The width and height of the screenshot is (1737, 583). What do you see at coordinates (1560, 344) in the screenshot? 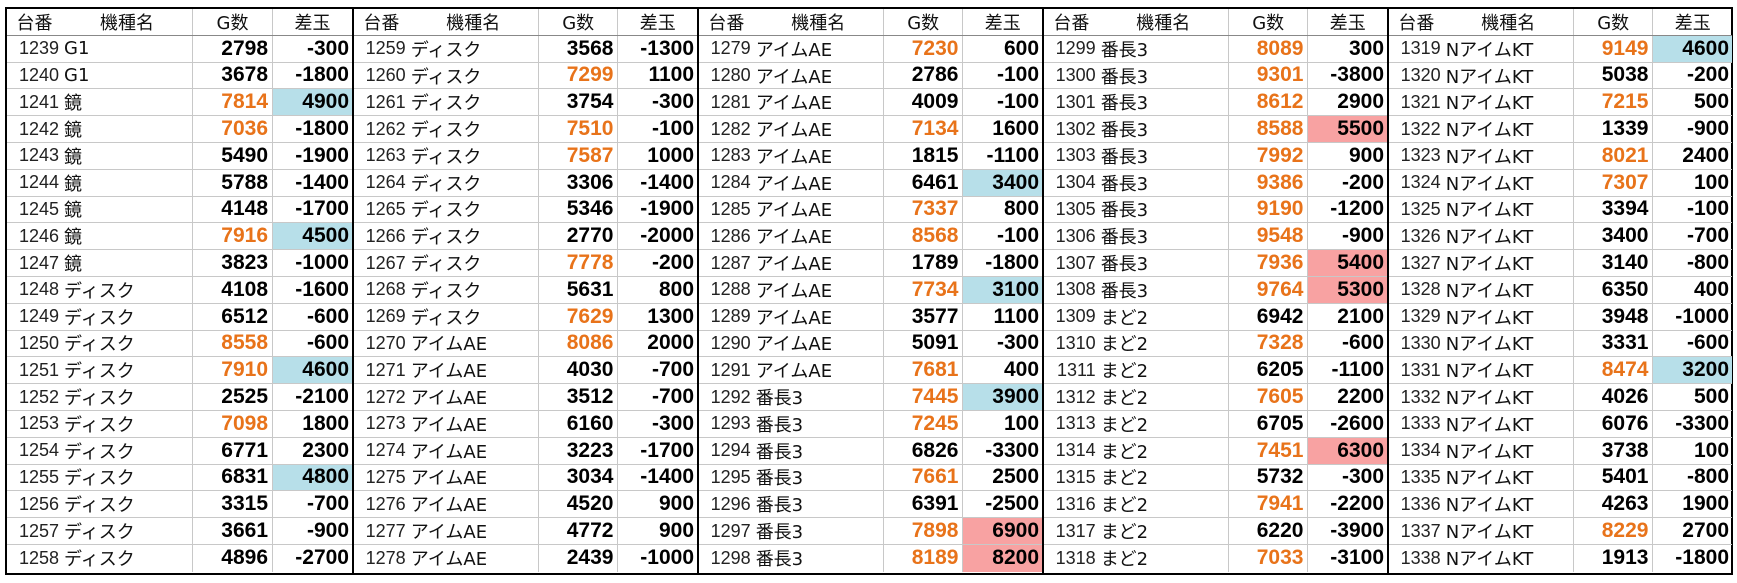
I see `table-row: 1330 NアイムKT 3331 -600` at bounding box center [1560, 344].